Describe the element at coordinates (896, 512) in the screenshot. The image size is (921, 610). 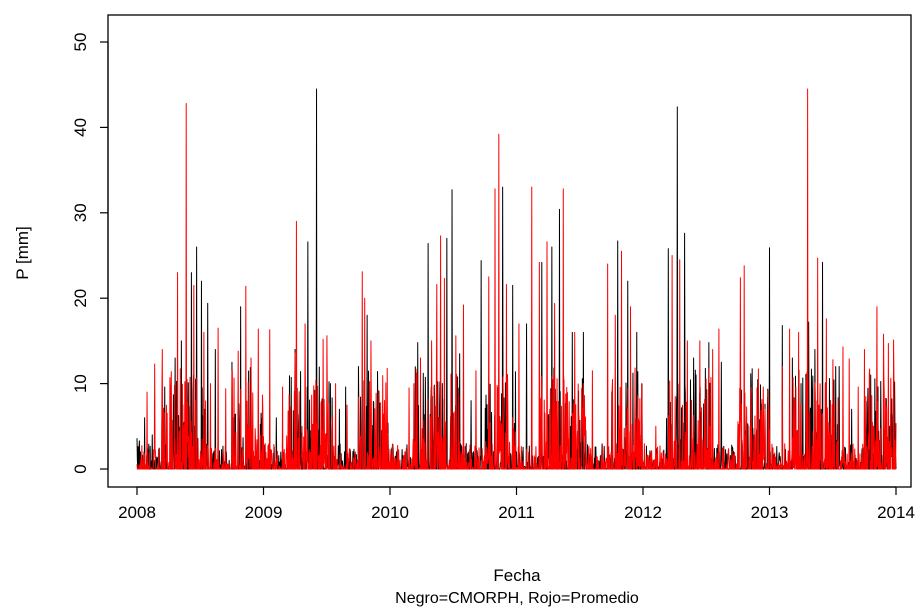
I see `x-tick-label: 2014` at that location.